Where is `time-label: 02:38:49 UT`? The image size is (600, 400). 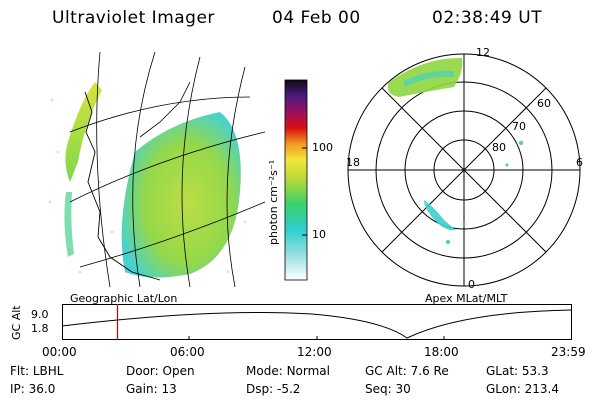 time-label: 02:38:49 UT is located at coordinates (487, 18).